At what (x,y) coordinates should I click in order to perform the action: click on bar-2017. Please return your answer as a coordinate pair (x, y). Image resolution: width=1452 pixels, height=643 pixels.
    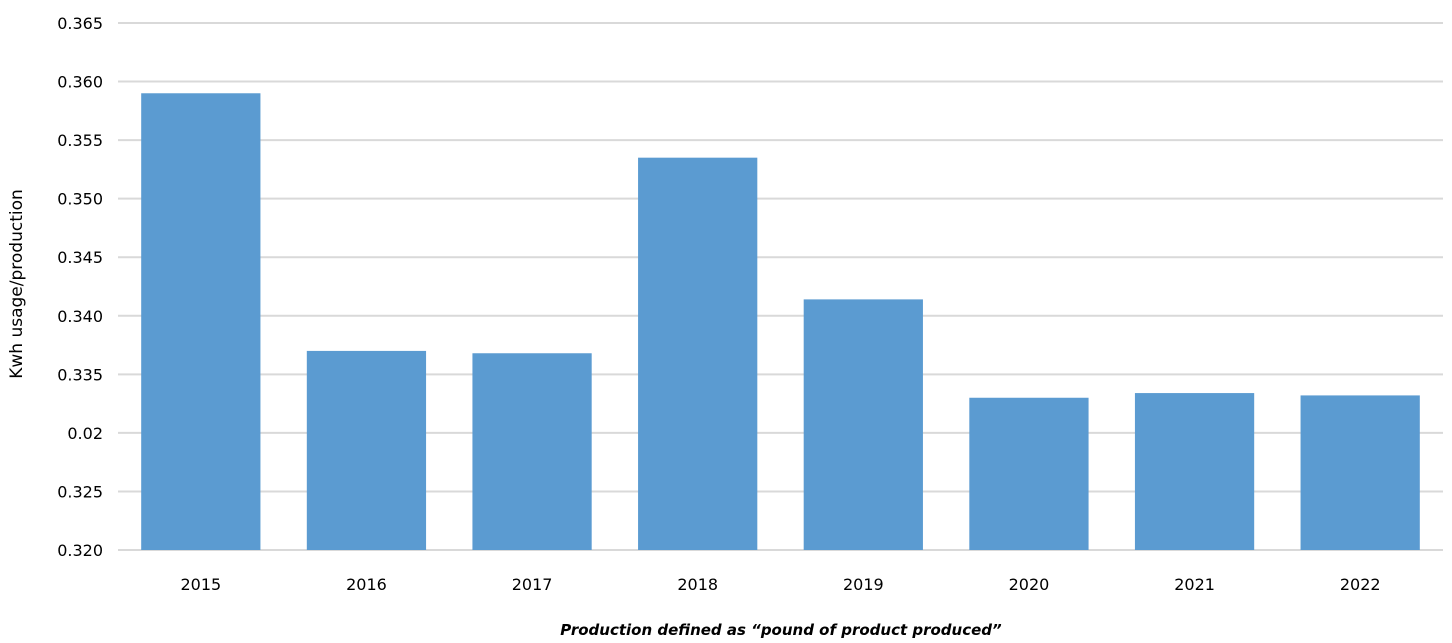
    Looking at the image, I should click on (532, 451).